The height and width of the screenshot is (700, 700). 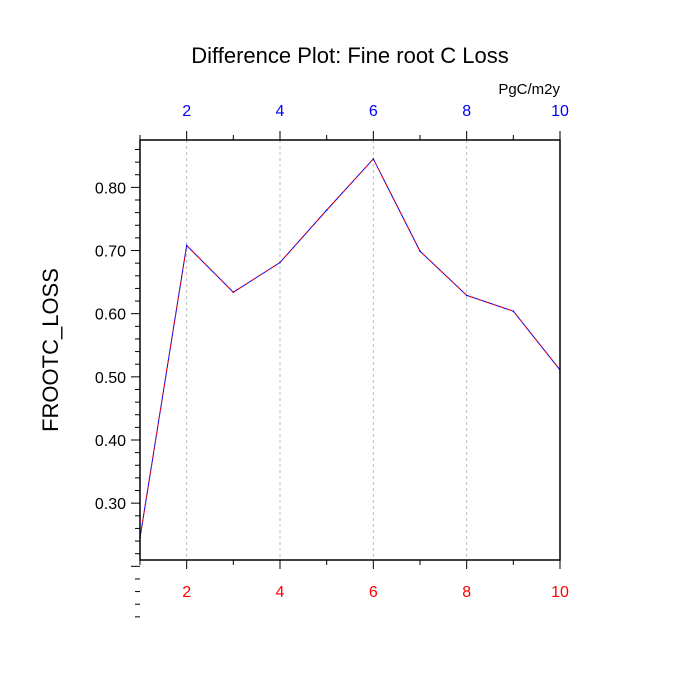 What do you see at coordinates (560, 592) in the screenshot?
I see `x-tick-label-bottom-4: 10` at bounding box center [560, 592].